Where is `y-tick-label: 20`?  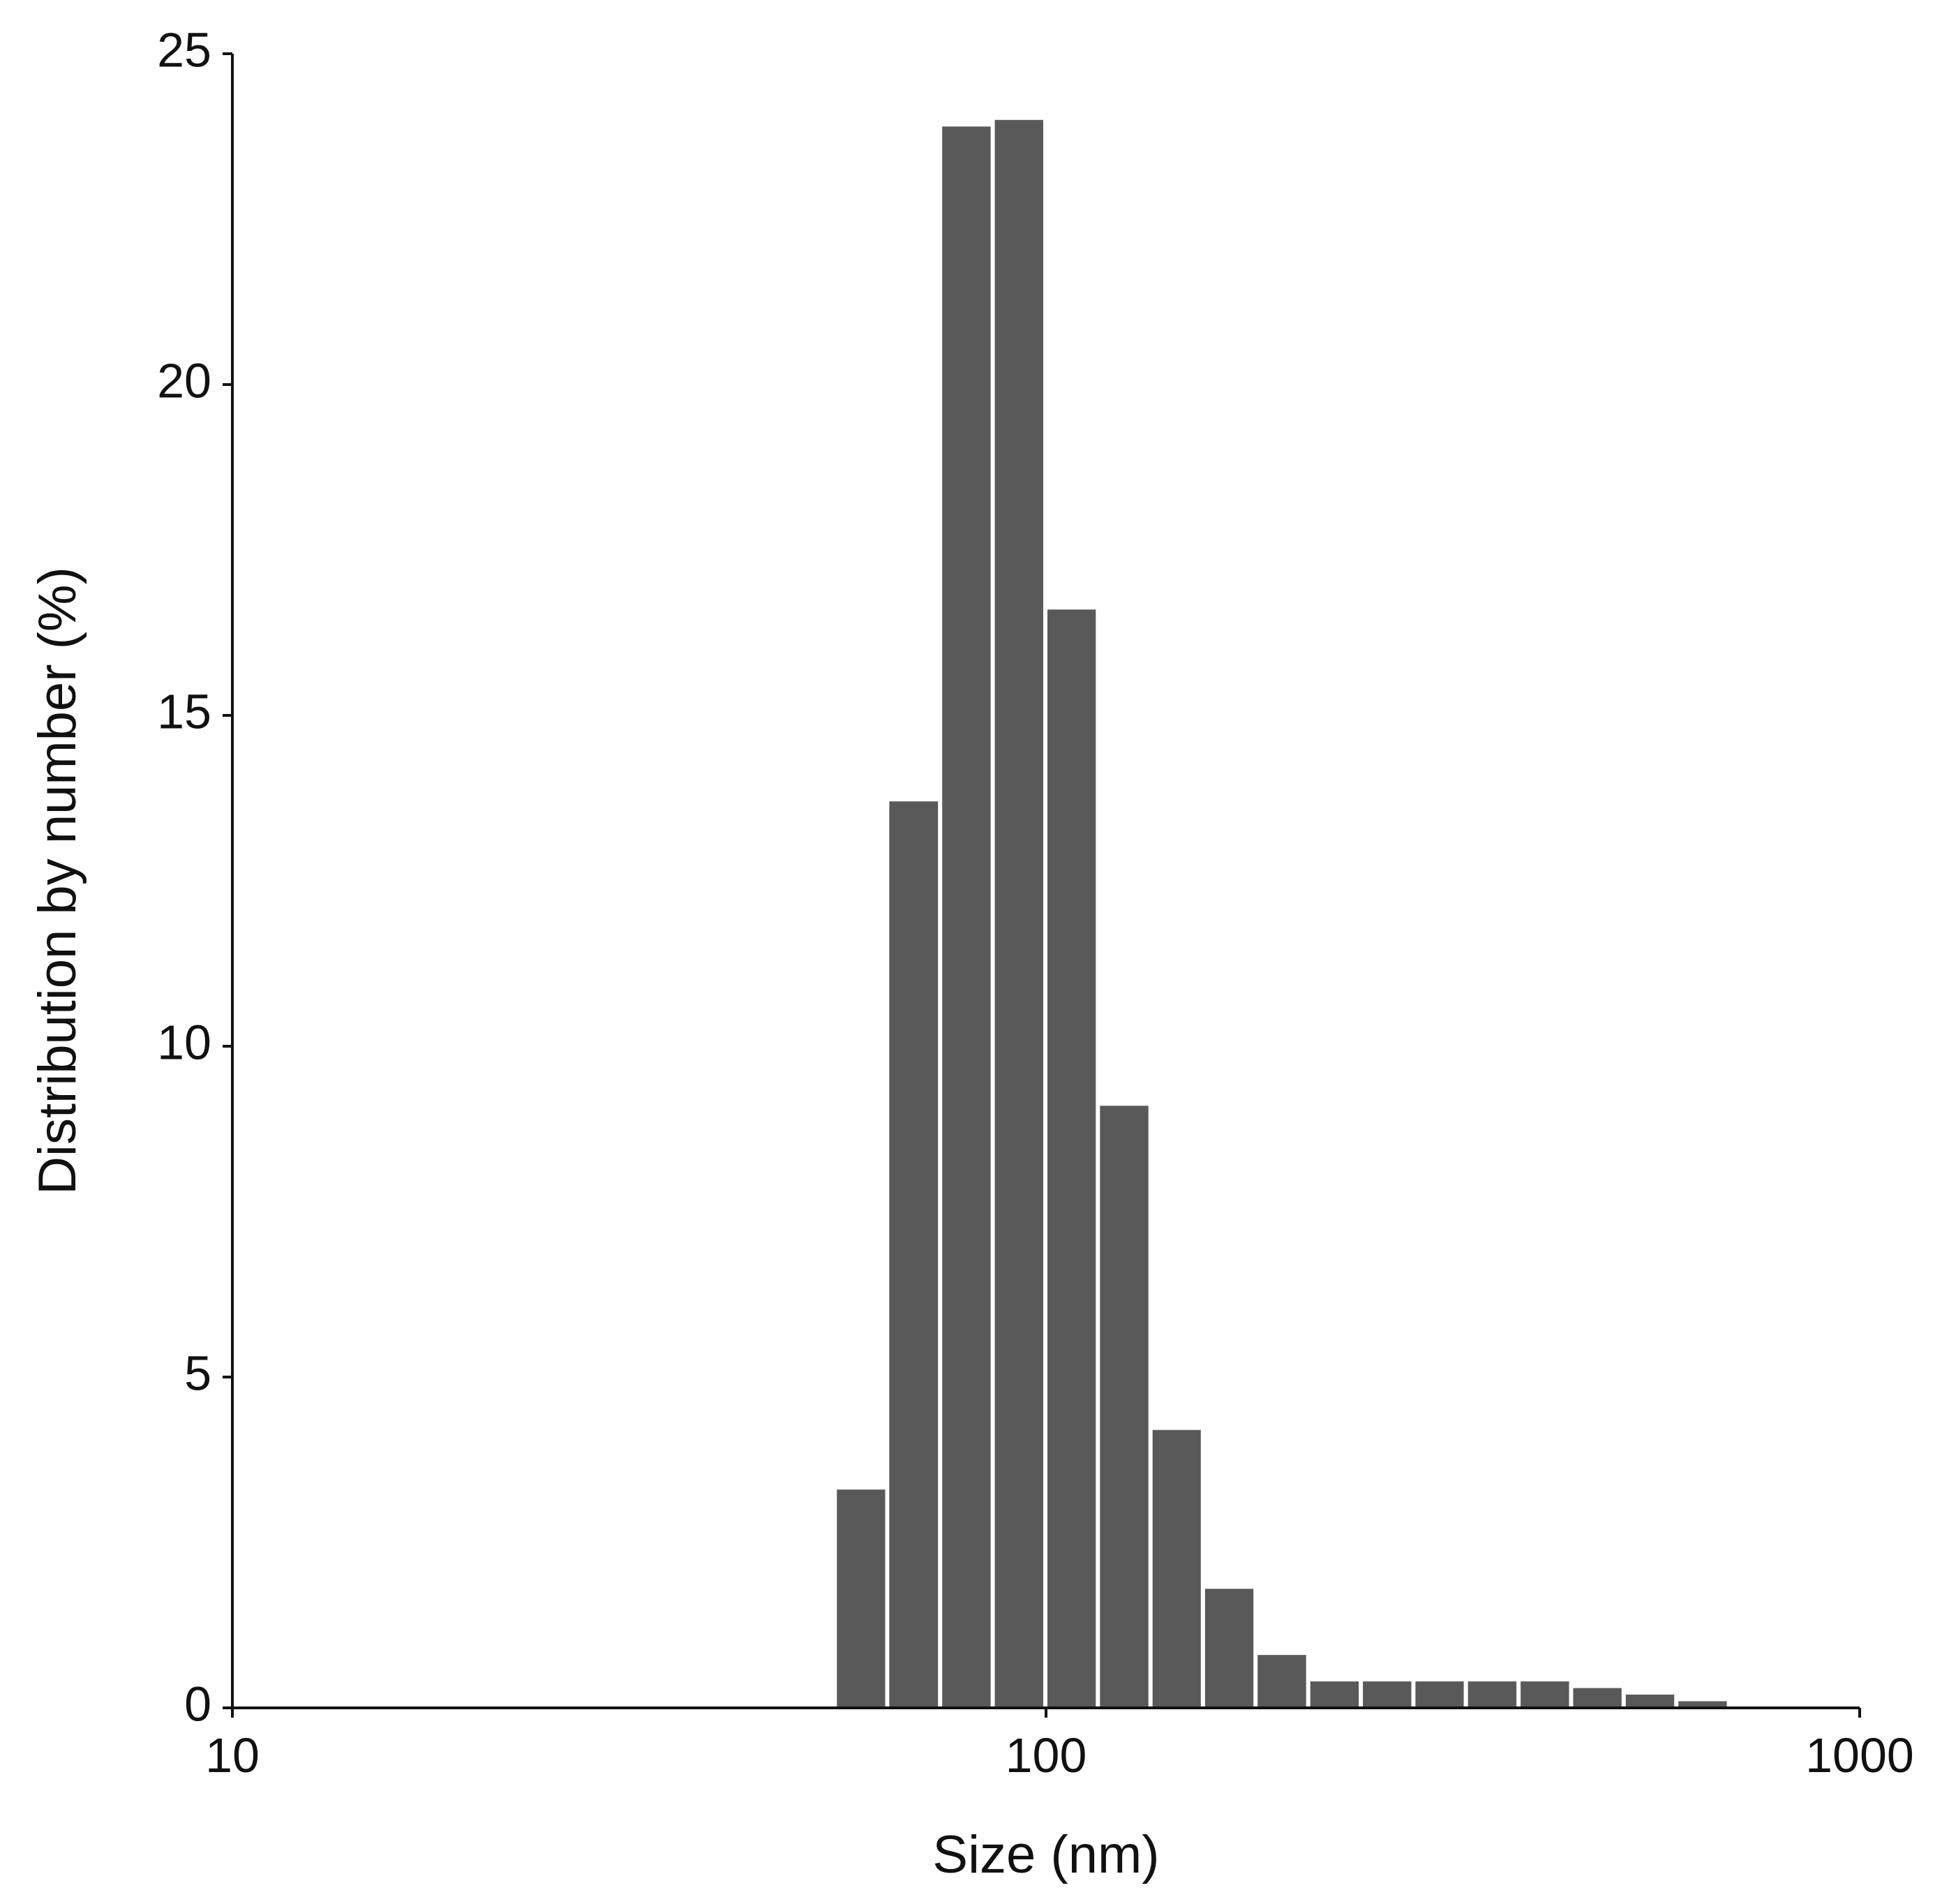
y-tick-label: 20 is located at coordinates (184, 380).